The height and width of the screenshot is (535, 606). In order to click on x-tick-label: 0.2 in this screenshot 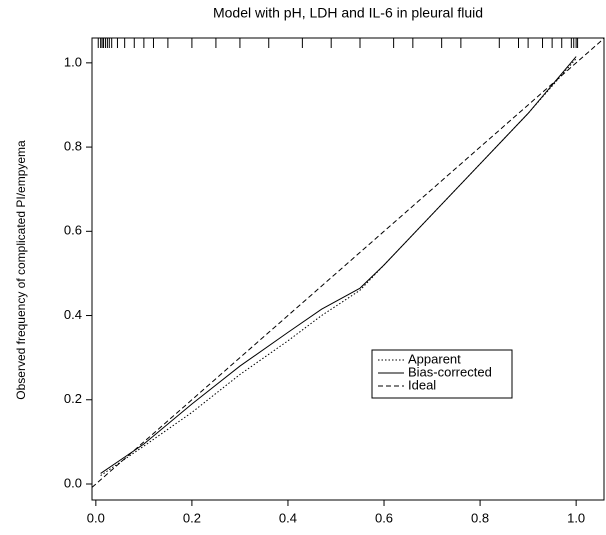, I will do `click(192, 517)`.